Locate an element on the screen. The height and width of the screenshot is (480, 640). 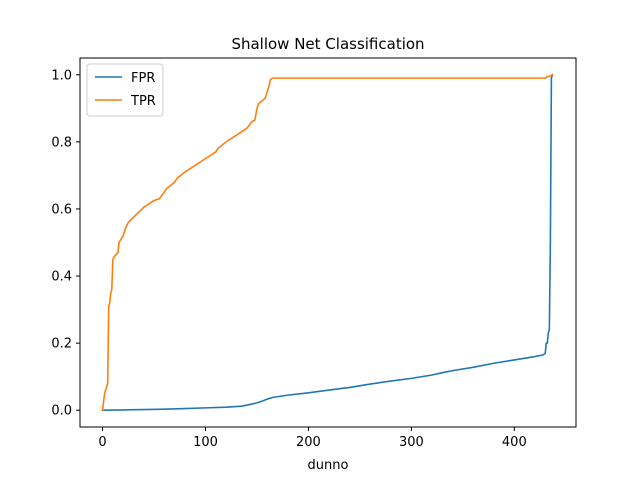
x-axis-label: dunno is located at coordinates (328, 465).